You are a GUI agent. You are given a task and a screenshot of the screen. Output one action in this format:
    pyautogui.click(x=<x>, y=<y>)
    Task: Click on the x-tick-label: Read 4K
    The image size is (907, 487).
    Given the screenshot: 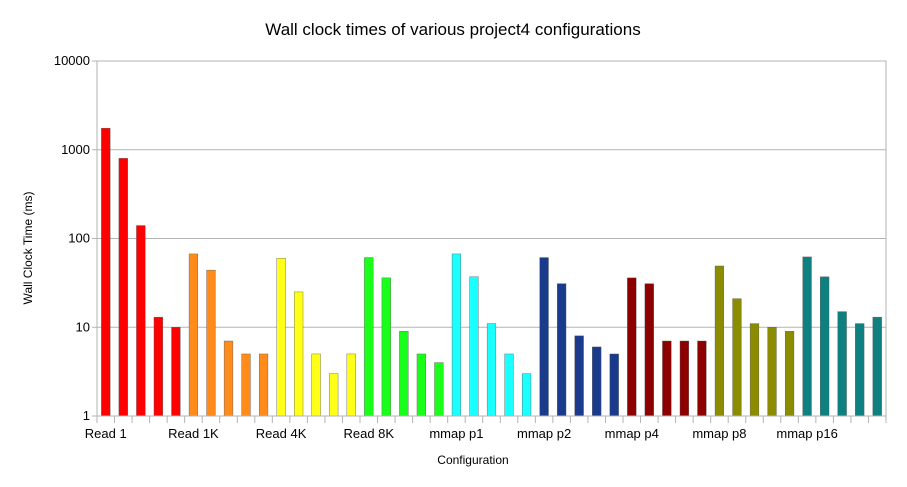 What is the action you would take?
    pyautogui.click(x=281, y=433)
    